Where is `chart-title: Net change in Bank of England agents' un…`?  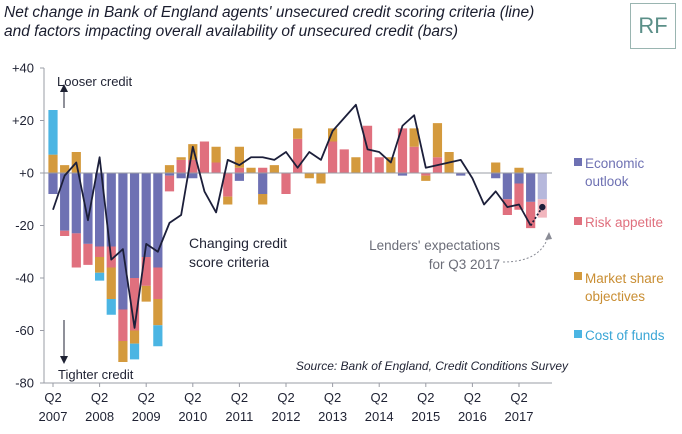
chart-title: Net change in Bank of England agents' un… is located at coordinates (304, 22).